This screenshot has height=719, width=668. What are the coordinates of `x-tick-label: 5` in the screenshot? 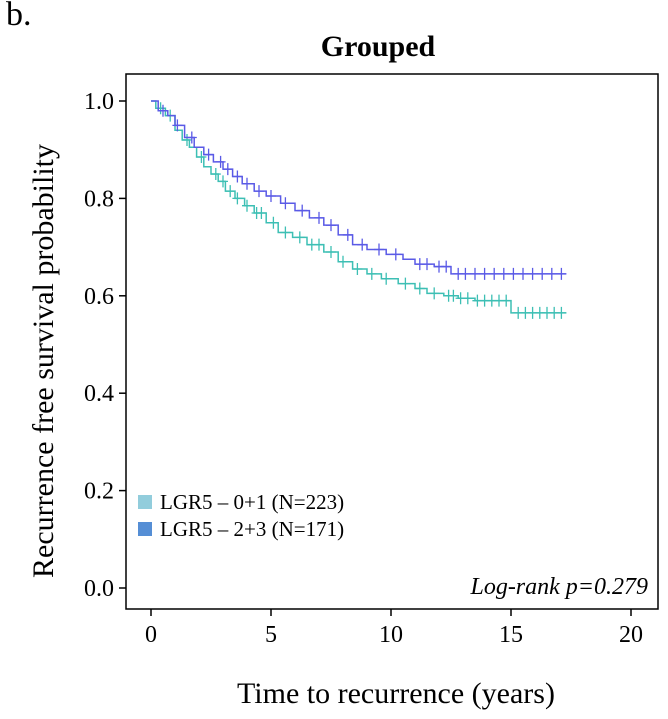 It's located at (271, 635).